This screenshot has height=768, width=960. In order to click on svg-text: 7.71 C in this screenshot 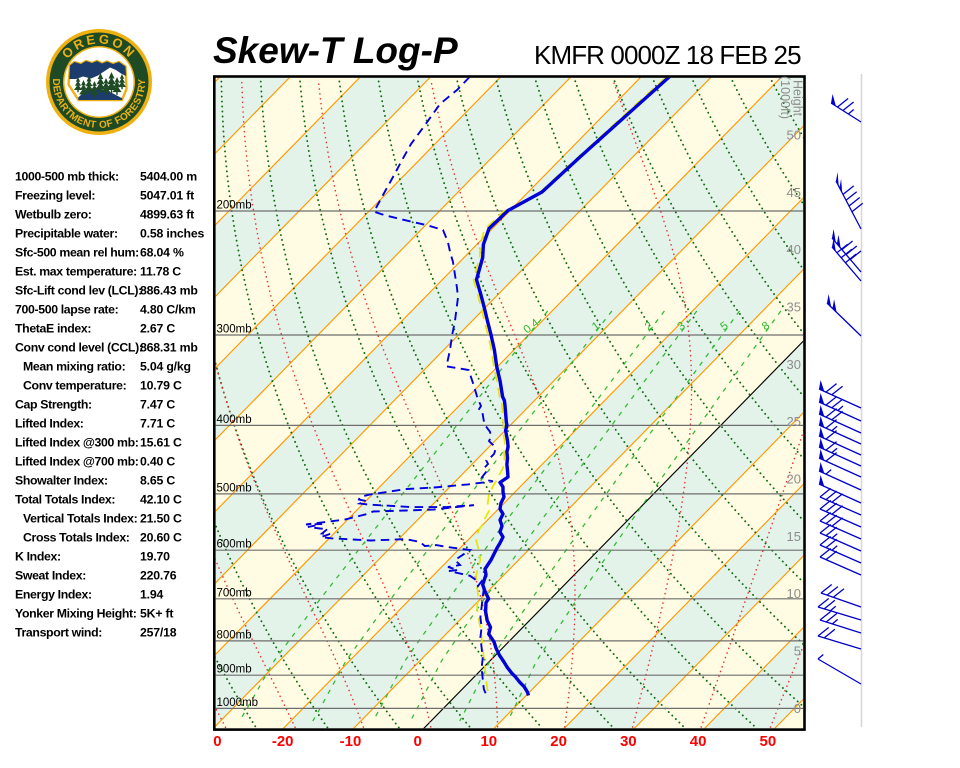, I will do `click(157, 424)`.